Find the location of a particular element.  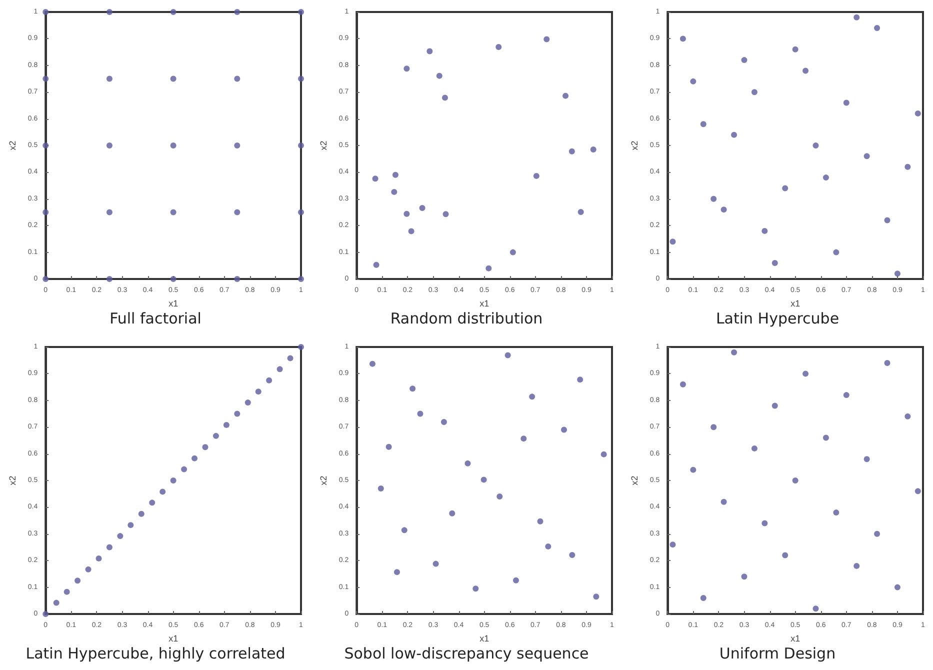

text: Random distribution is located at coordinates (466, 319).